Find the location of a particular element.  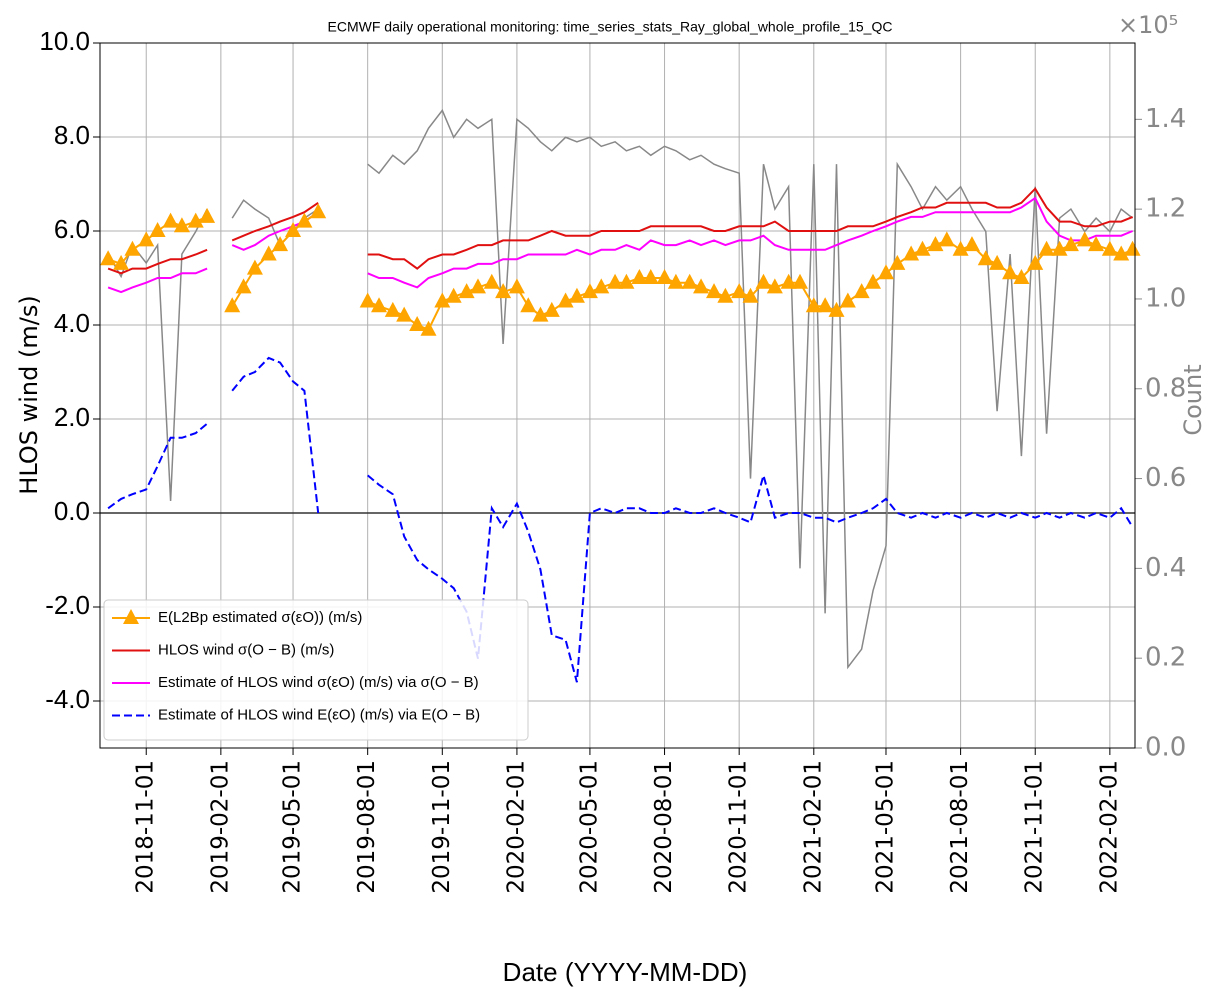

x-axis-label: Date (YYYY-MM-DD) is located at coordinates (625, 972).